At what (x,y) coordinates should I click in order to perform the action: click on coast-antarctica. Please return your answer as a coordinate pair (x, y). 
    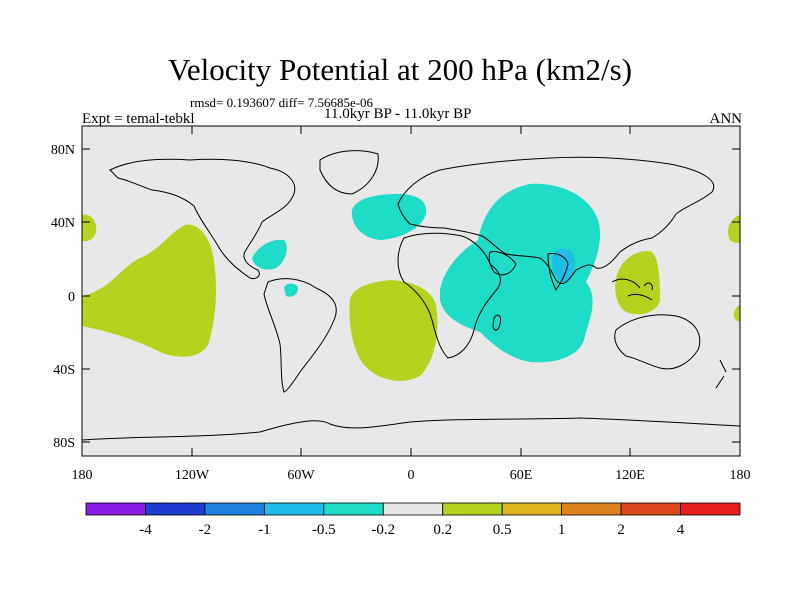
    Looking at the image, I should click on (411, 429).